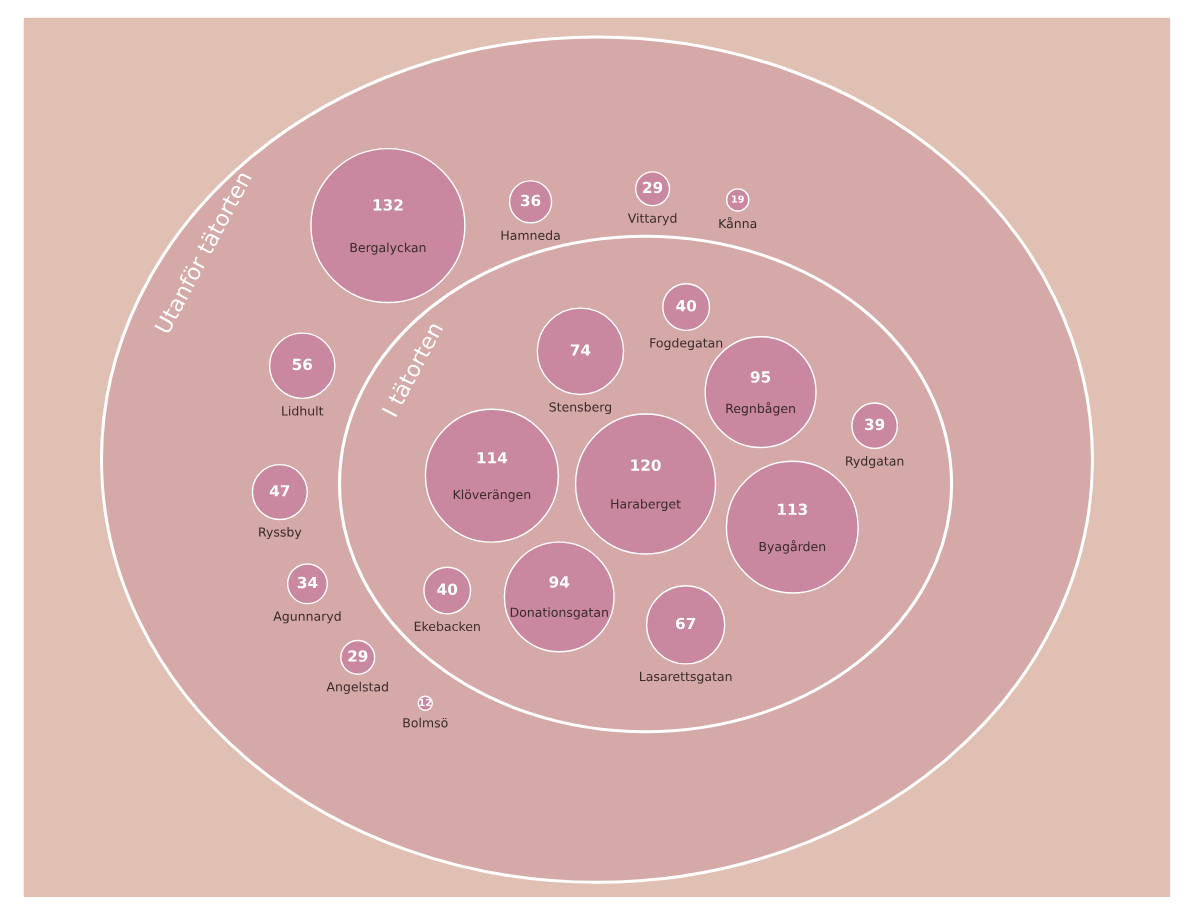  I want to click on category-label: Rydgatan, so click(875, 462).